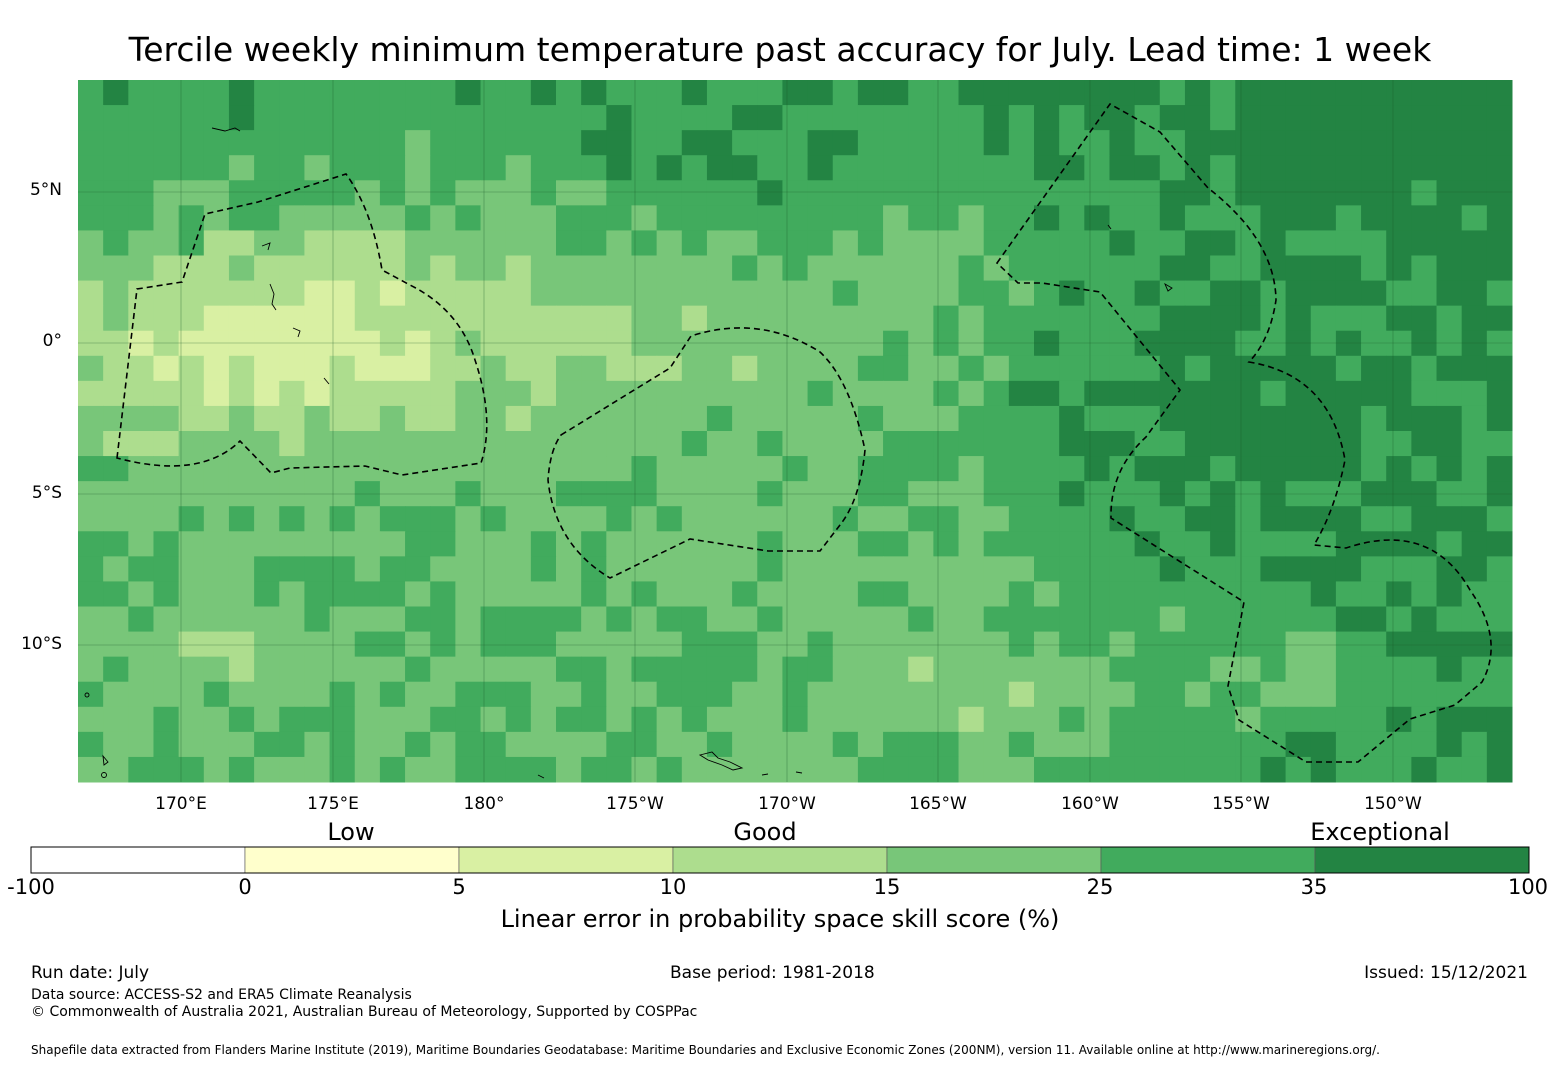 This screenshot has height=1065, width=1560. Describe the element at coordinates (1393, 804) in the screenshot. I see `lon-label: 150°W` at that location.